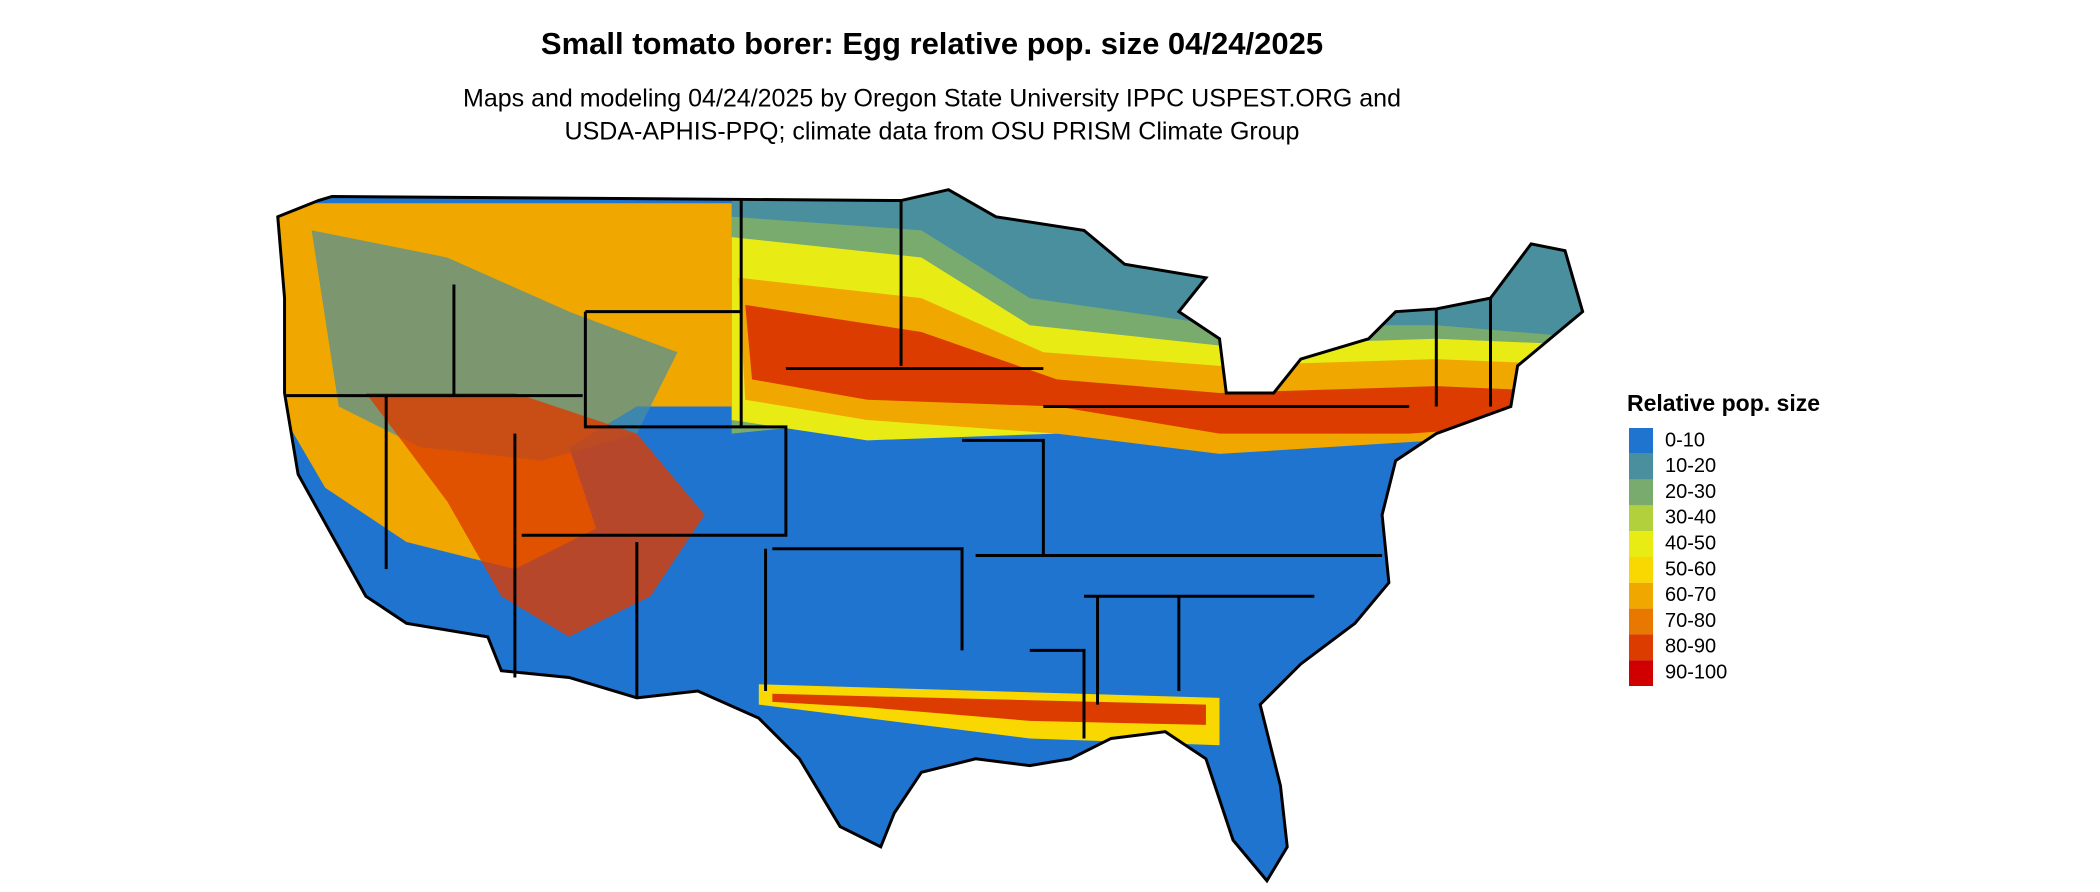 The height and width of the screenshot is (892, 2100). What do you see at coordinates (1690, 569) in the screenshot?
I see `legend-label: 50-60` at bounding box center [1690, 569].